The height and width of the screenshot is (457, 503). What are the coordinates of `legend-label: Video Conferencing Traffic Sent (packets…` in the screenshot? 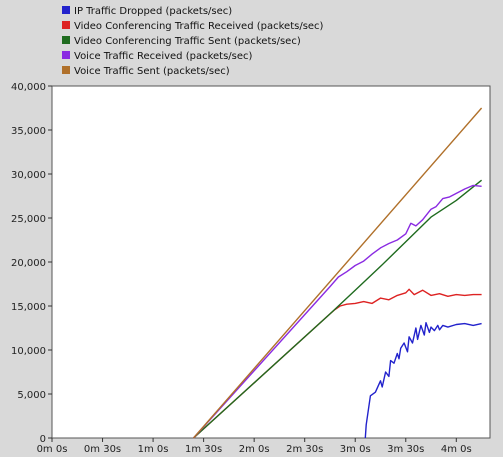 It's located at (187, 41).